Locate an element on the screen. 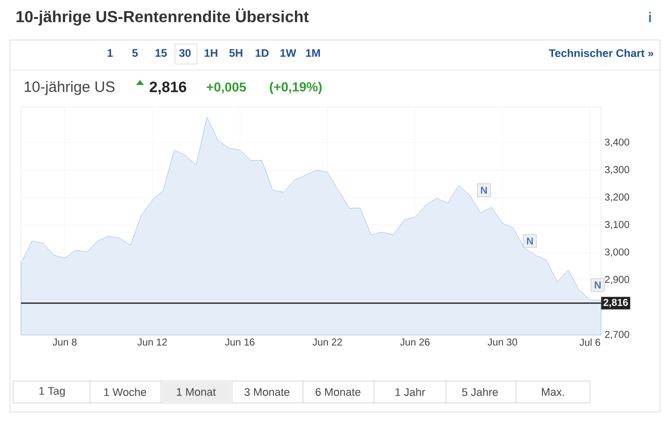 The height and width of the screenshot is (422, 670). text: 30 is located at coordinates (185, 53).